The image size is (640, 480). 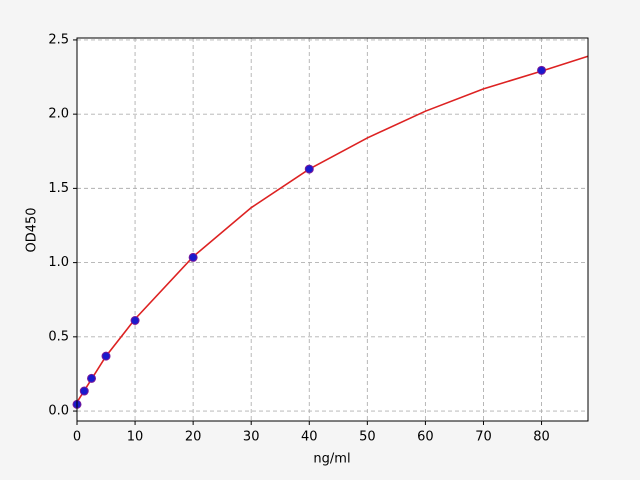 I want to click on y-tick-label: 1.5, so click(x=58, y=188).